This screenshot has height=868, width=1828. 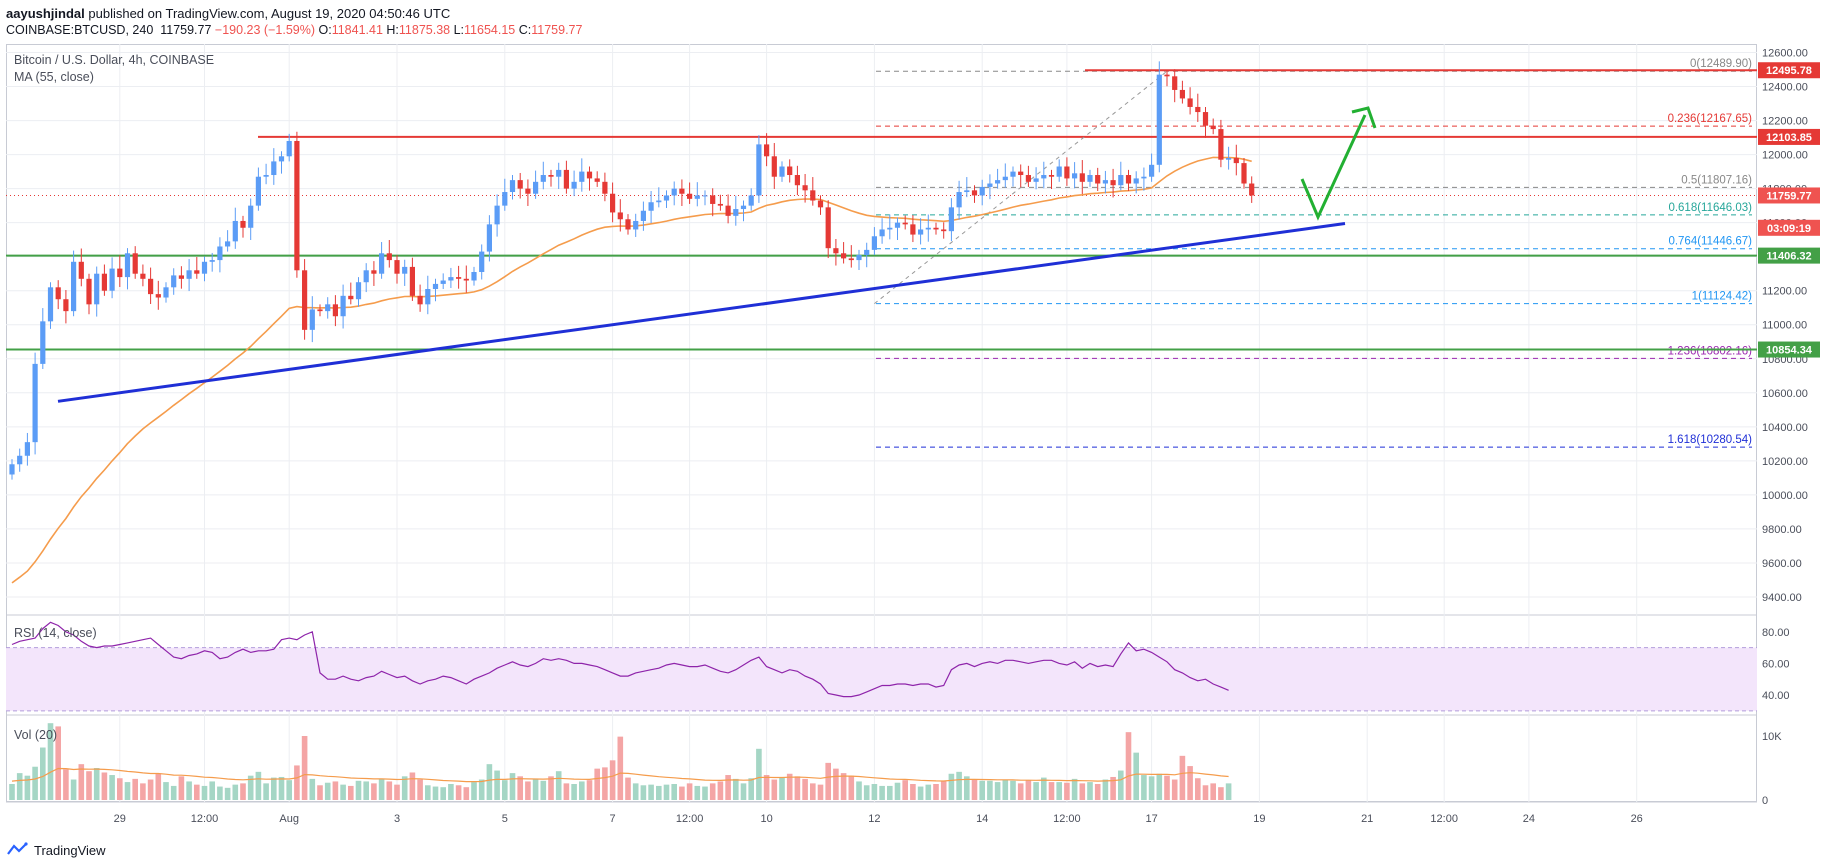 I want to click on rsi-legend: RSI (14, close), so click(x=55, y=633).